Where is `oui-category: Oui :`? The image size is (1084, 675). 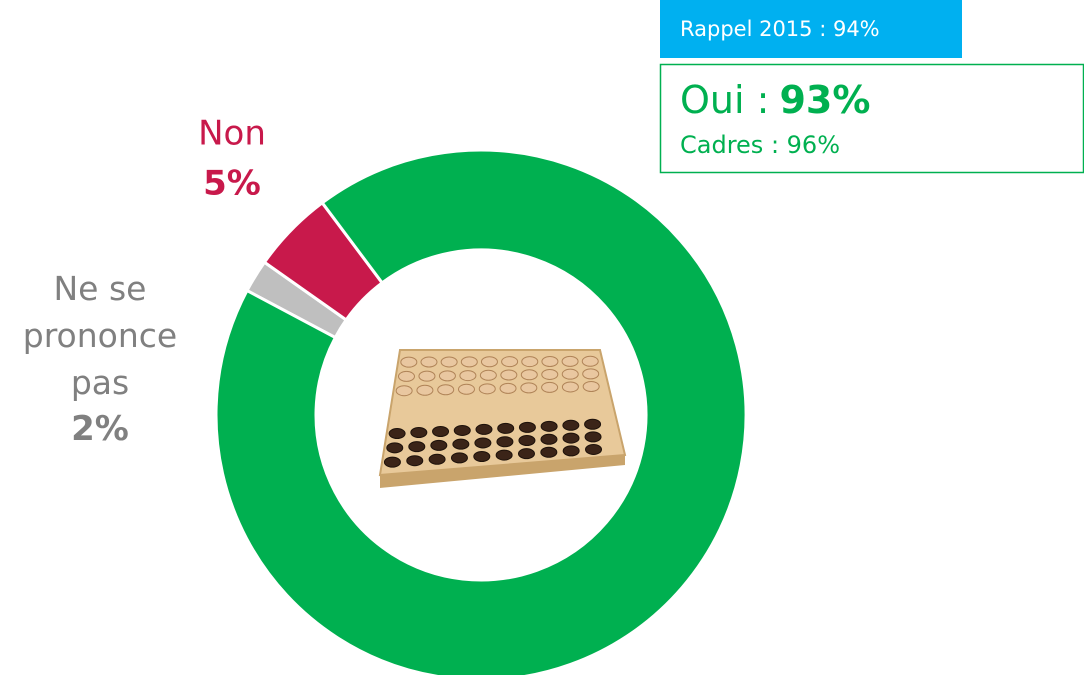
oui-category: Oui : is located at coordinates (724, 100).